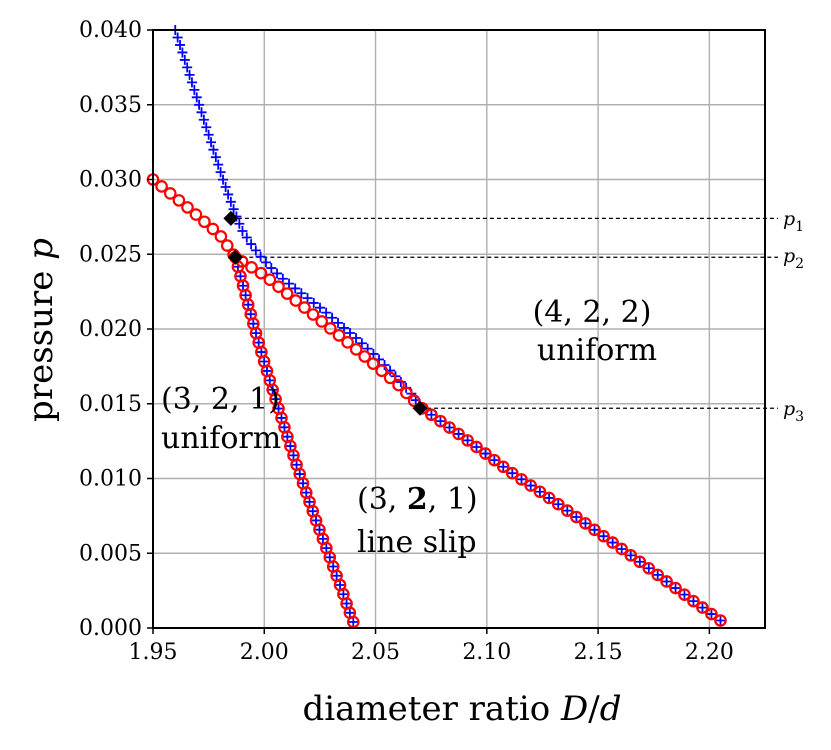 This screenshot has height=750, width=831. I want to click on annotation-321-line-slip: (3, 2, 1) line slip, so click(417, 521).